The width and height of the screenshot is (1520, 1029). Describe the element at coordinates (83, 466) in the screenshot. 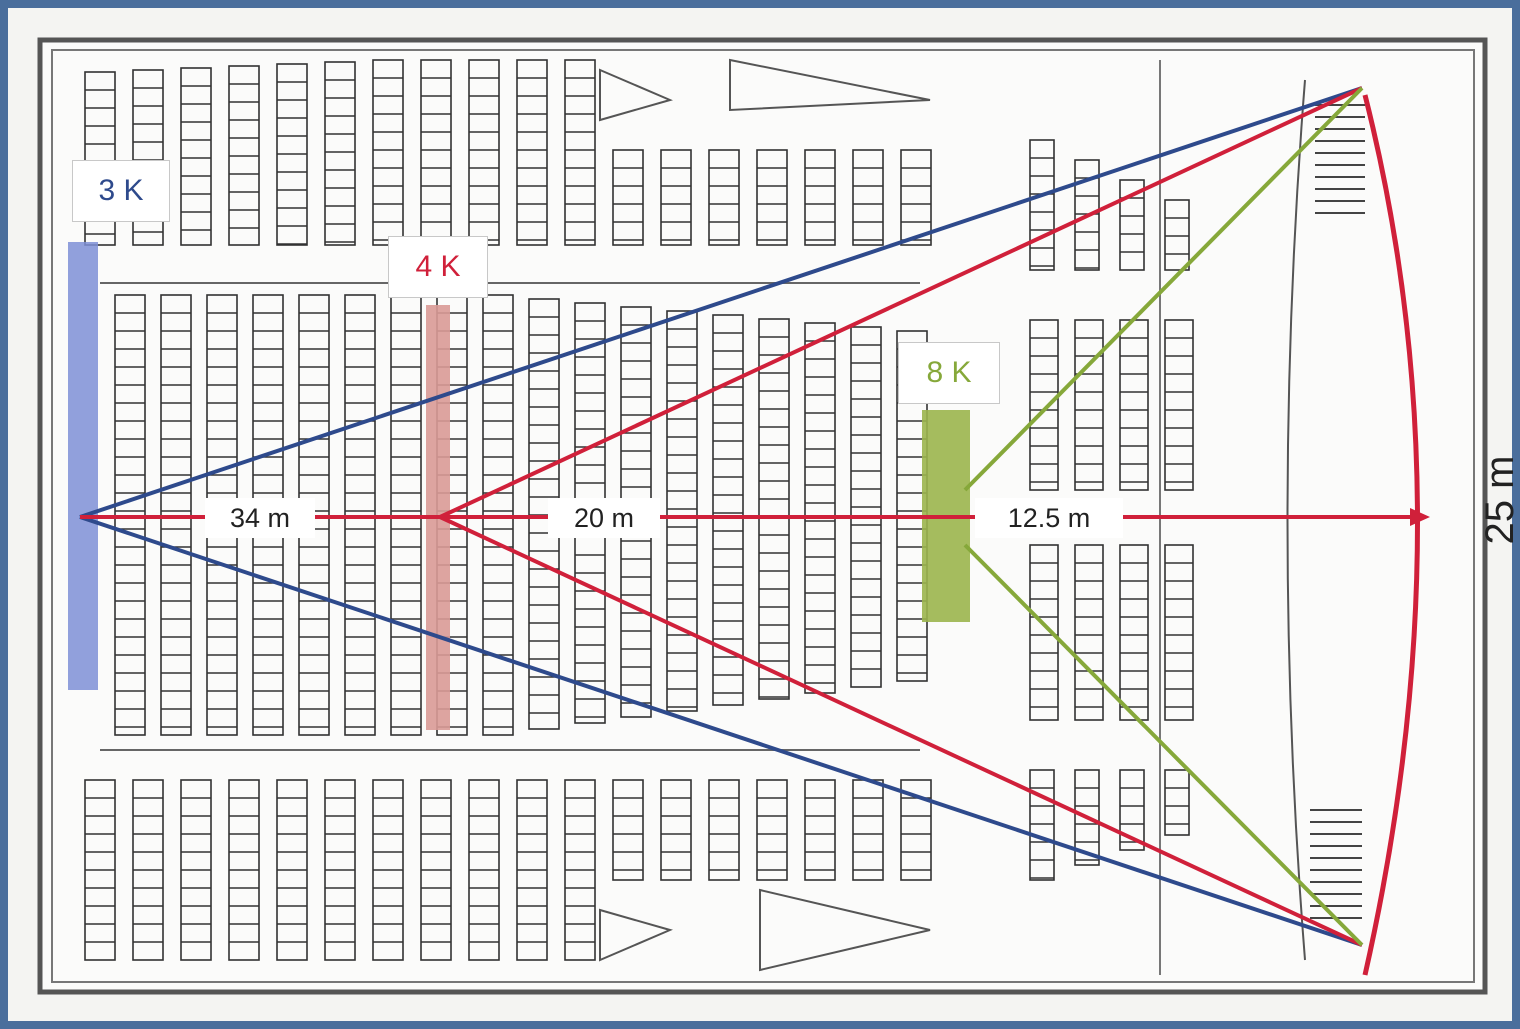

I see `zone-3k` at that location.